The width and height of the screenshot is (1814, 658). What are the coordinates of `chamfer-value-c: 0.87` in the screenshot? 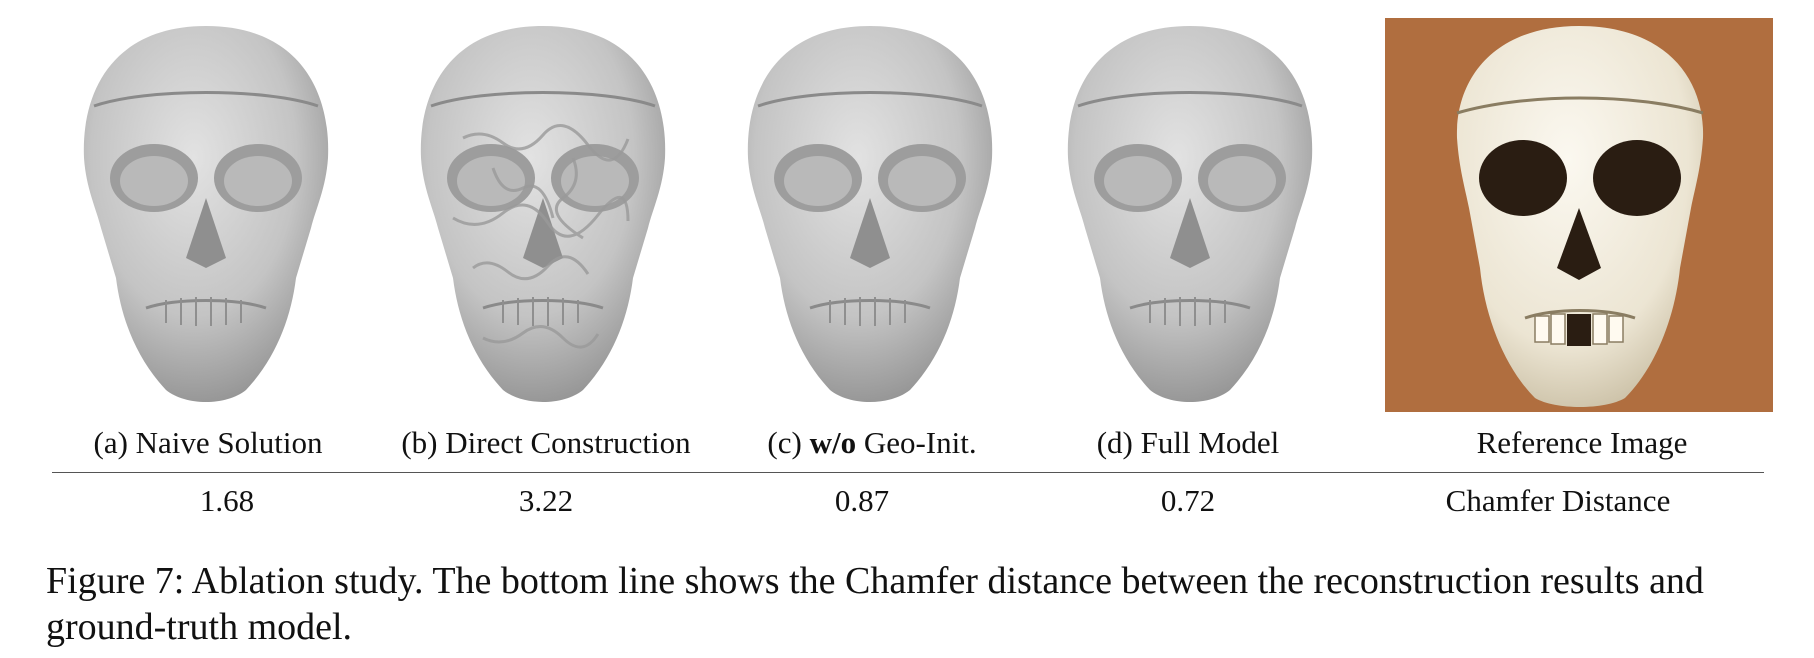 It's located at (862, 500).